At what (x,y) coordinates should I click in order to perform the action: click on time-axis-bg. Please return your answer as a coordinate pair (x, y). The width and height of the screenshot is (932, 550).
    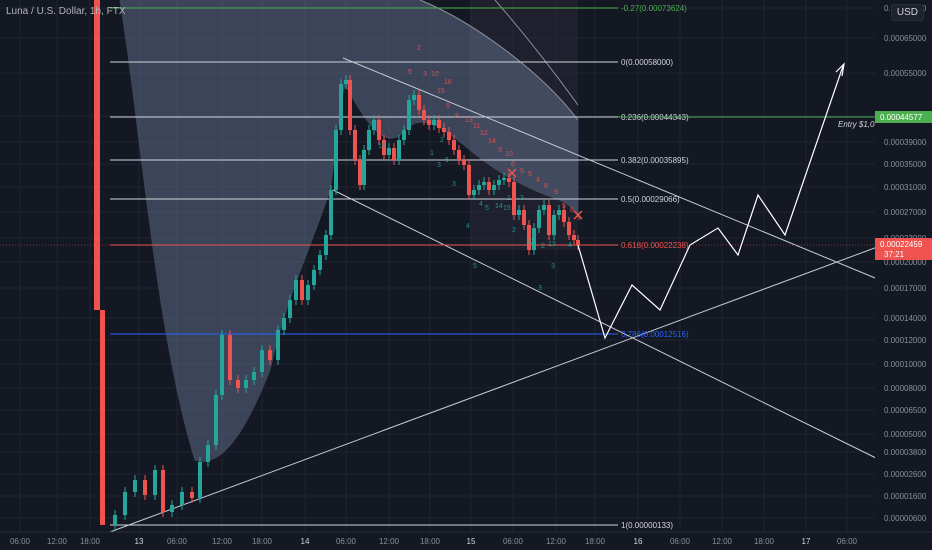
    Looking at the image, I should click on (466, 541).